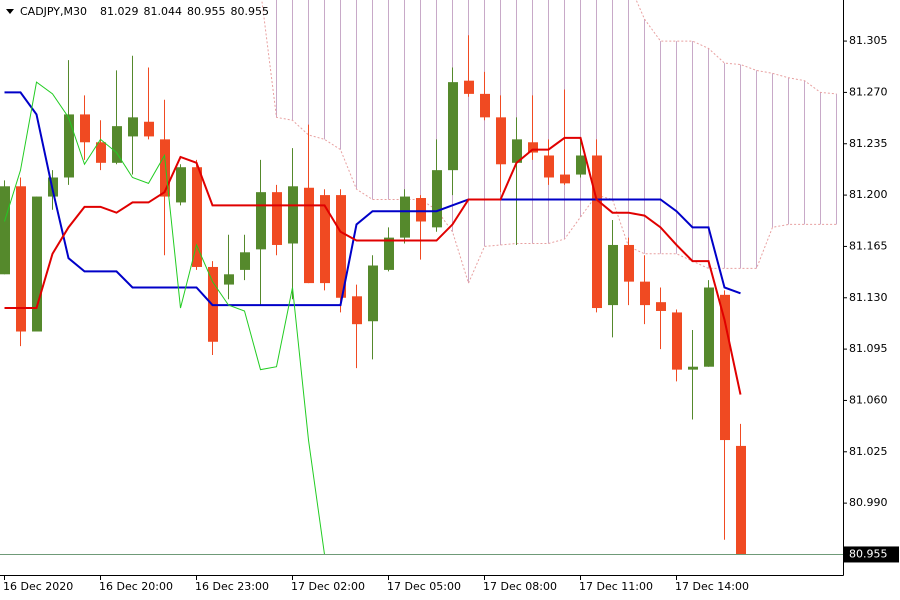 The image size is (900, 600). What do you see at coordinates (868, 502) in the screenshot?
I see `y-tick-label: 80.990` at bounding box center [868, 502].